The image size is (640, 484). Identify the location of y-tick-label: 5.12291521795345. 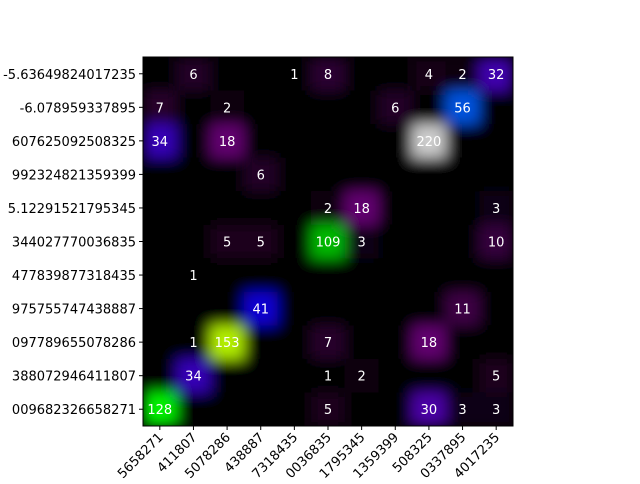
(72, 209).